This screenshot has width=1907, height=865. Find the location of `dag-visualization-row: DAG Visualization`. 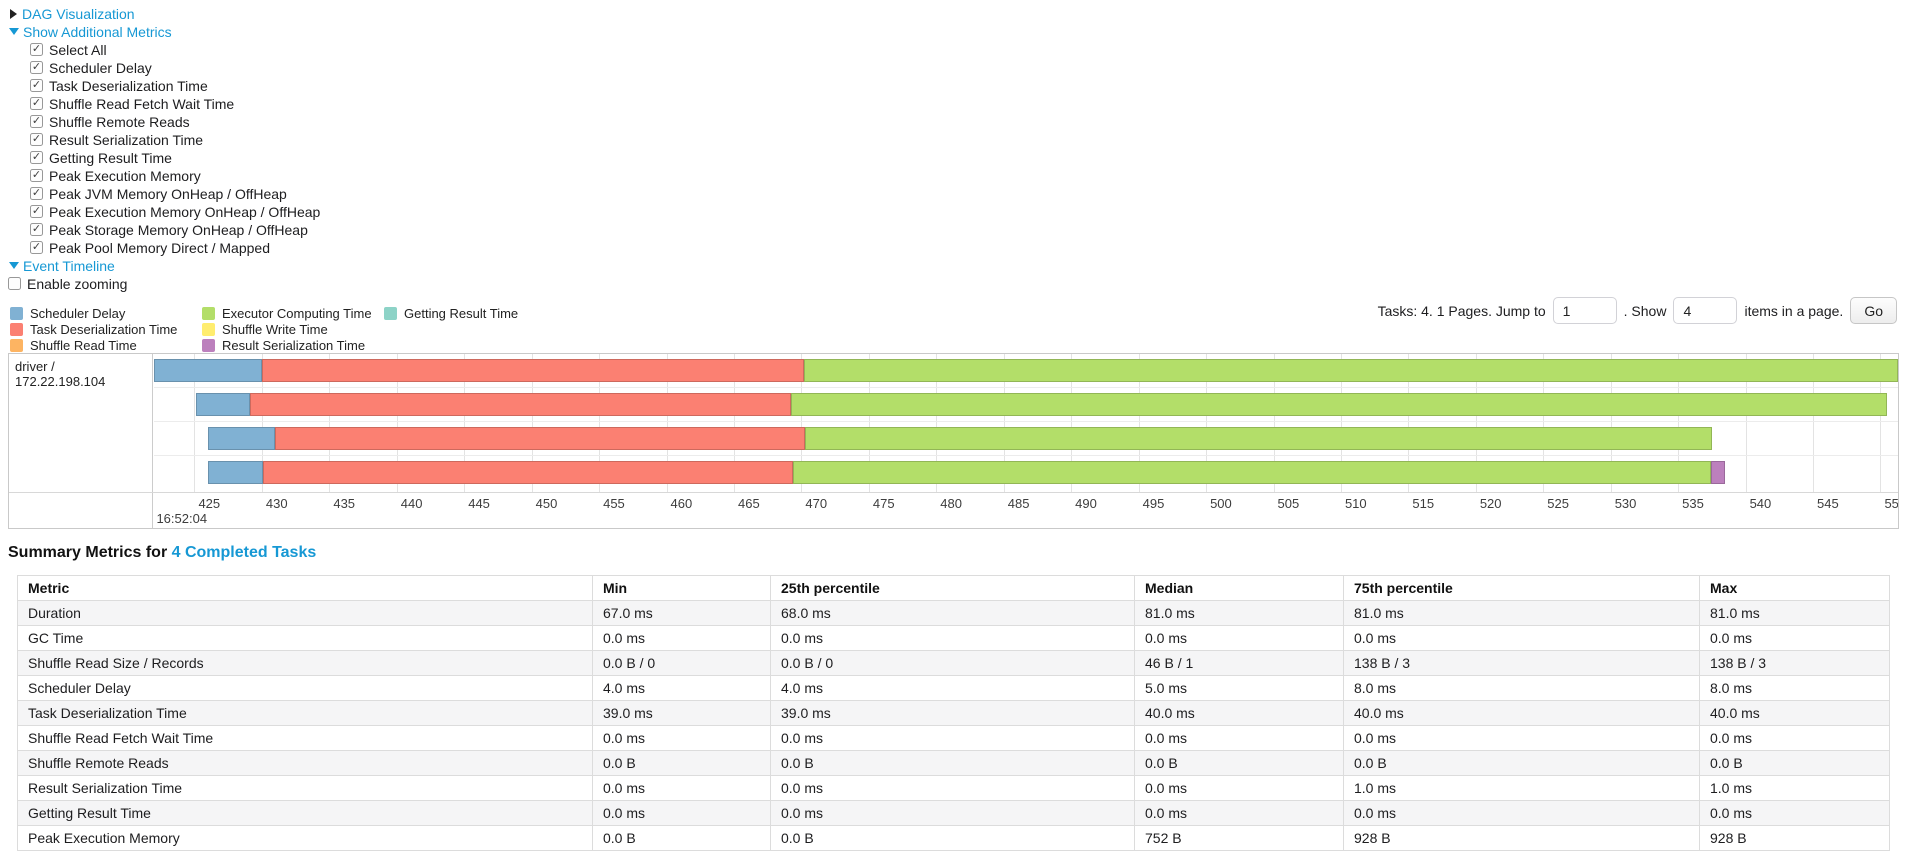

dag-visualization-row: DAG Visualization is located at coordinates (953, 13).